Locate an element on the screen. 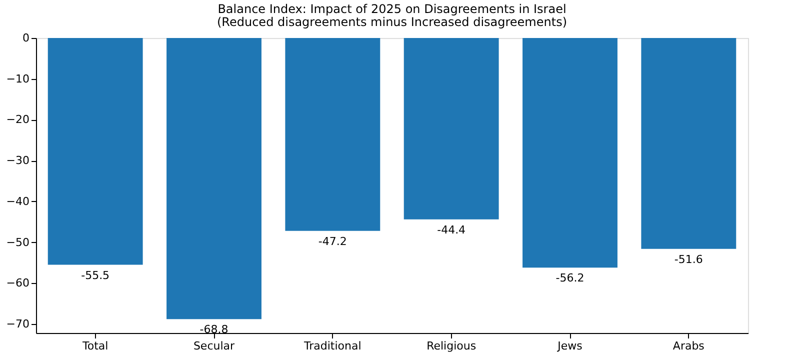 The image size is (790, 359). chart-title: Balance Index: Impact of 2025 on Disagreements in Israel is located at coordinates (392, 9).